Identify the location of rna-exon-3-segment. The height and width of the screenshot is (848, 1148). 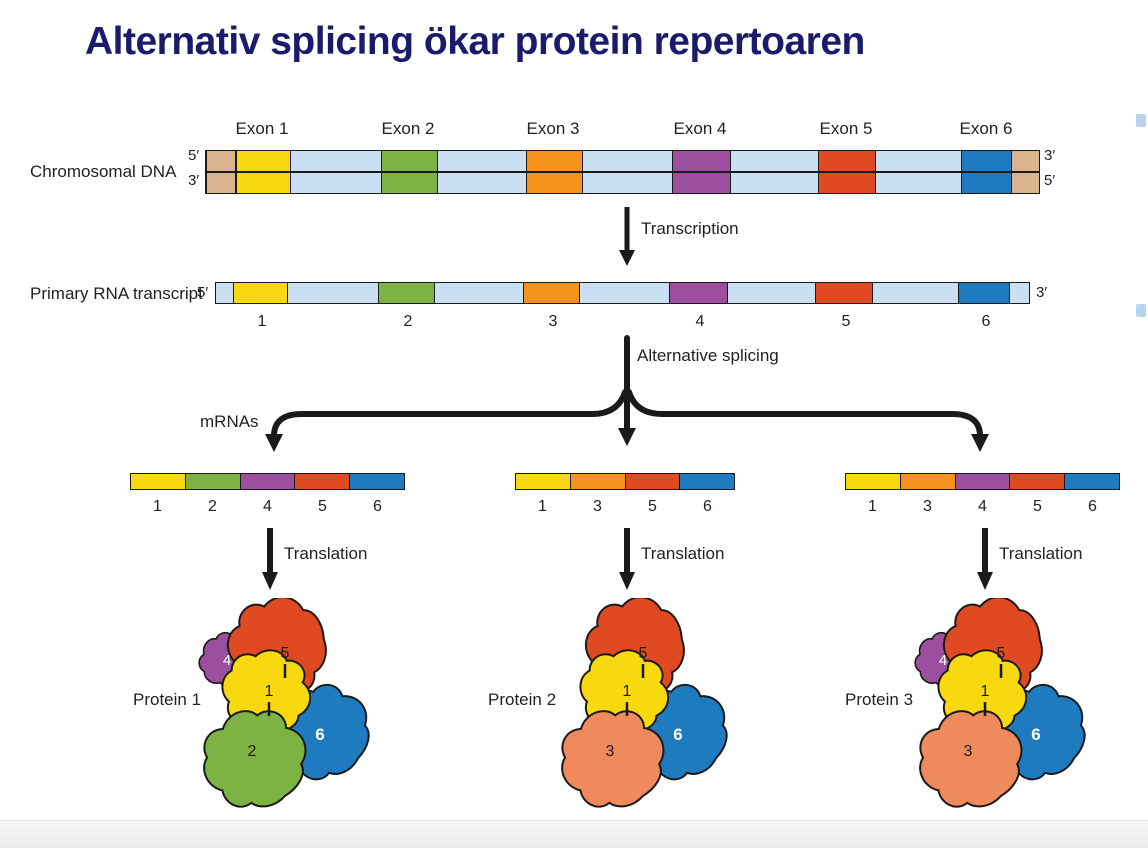
(551, 293).